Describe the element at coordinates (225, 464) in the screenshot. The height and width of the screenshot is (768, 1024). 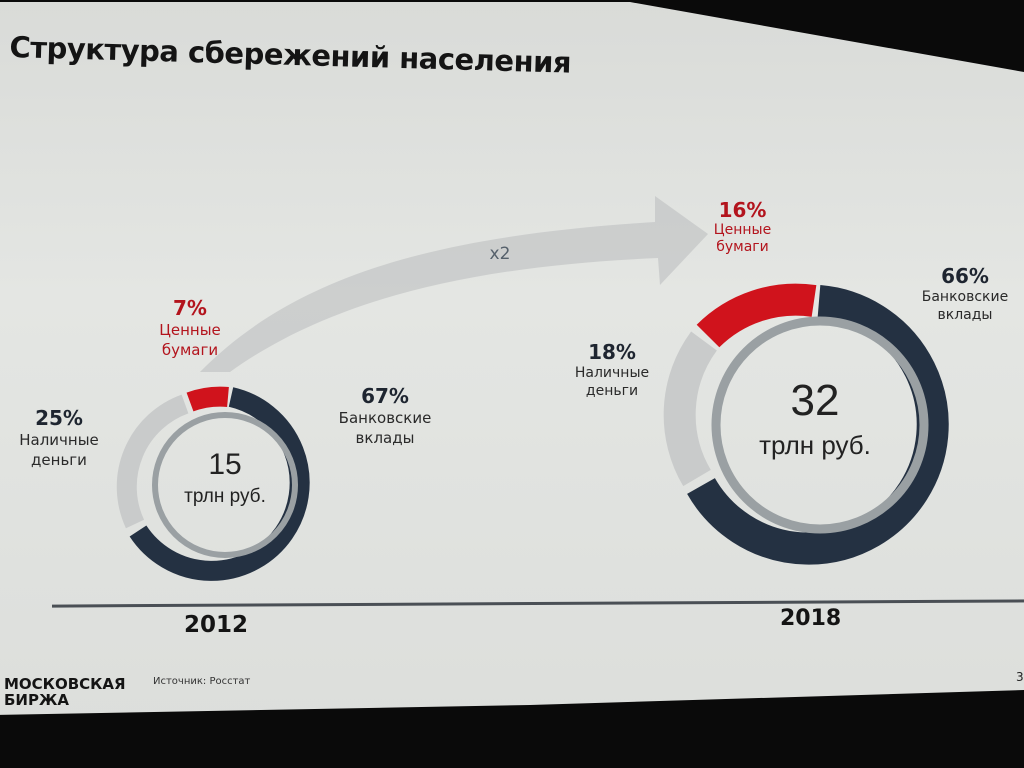
I see `total-2012-value: 15` at that location.